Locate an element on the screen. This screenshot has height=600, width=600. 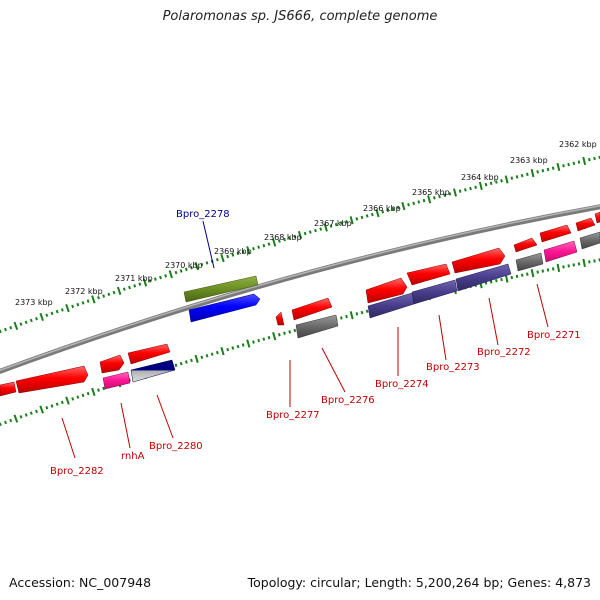
label-bpro-2273: Bpro_2273 is located at coordinates (453, 367).